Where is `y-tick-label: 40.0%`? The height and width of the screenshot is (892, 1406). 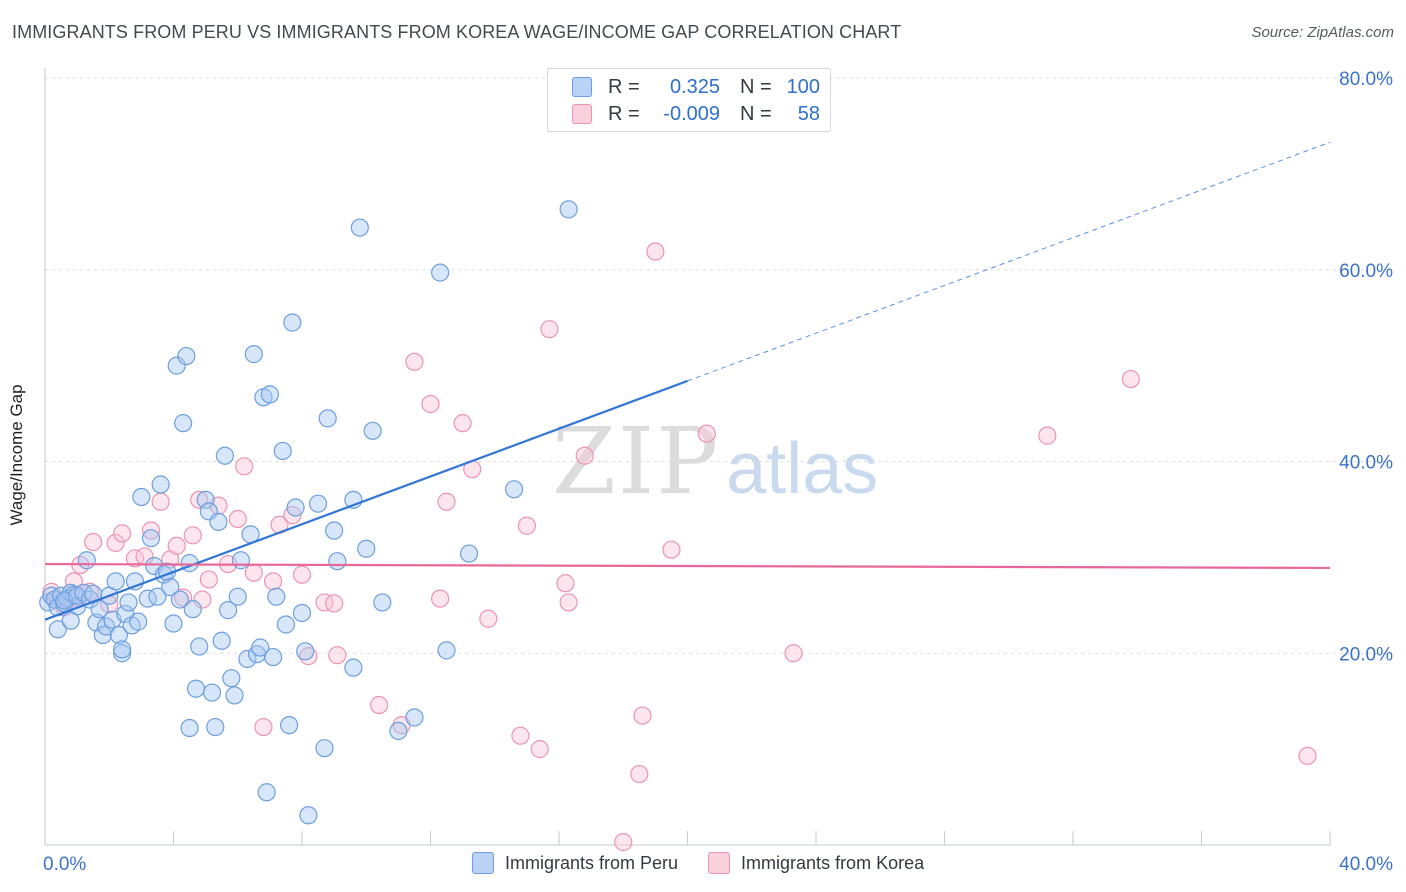 y-tick-label: 40.0% is located at coordinates (1366, 463).